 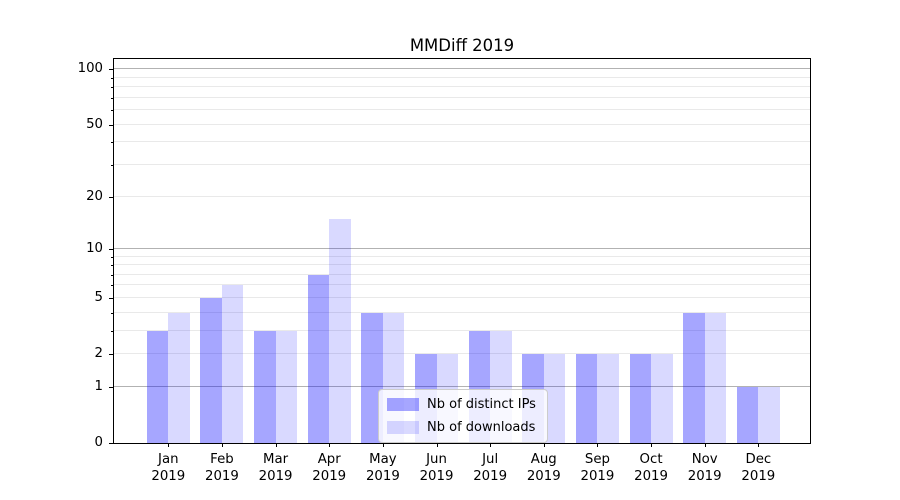 I want to click on x-tick-label-dec: Dec 2019, so click(x=758, y=468).